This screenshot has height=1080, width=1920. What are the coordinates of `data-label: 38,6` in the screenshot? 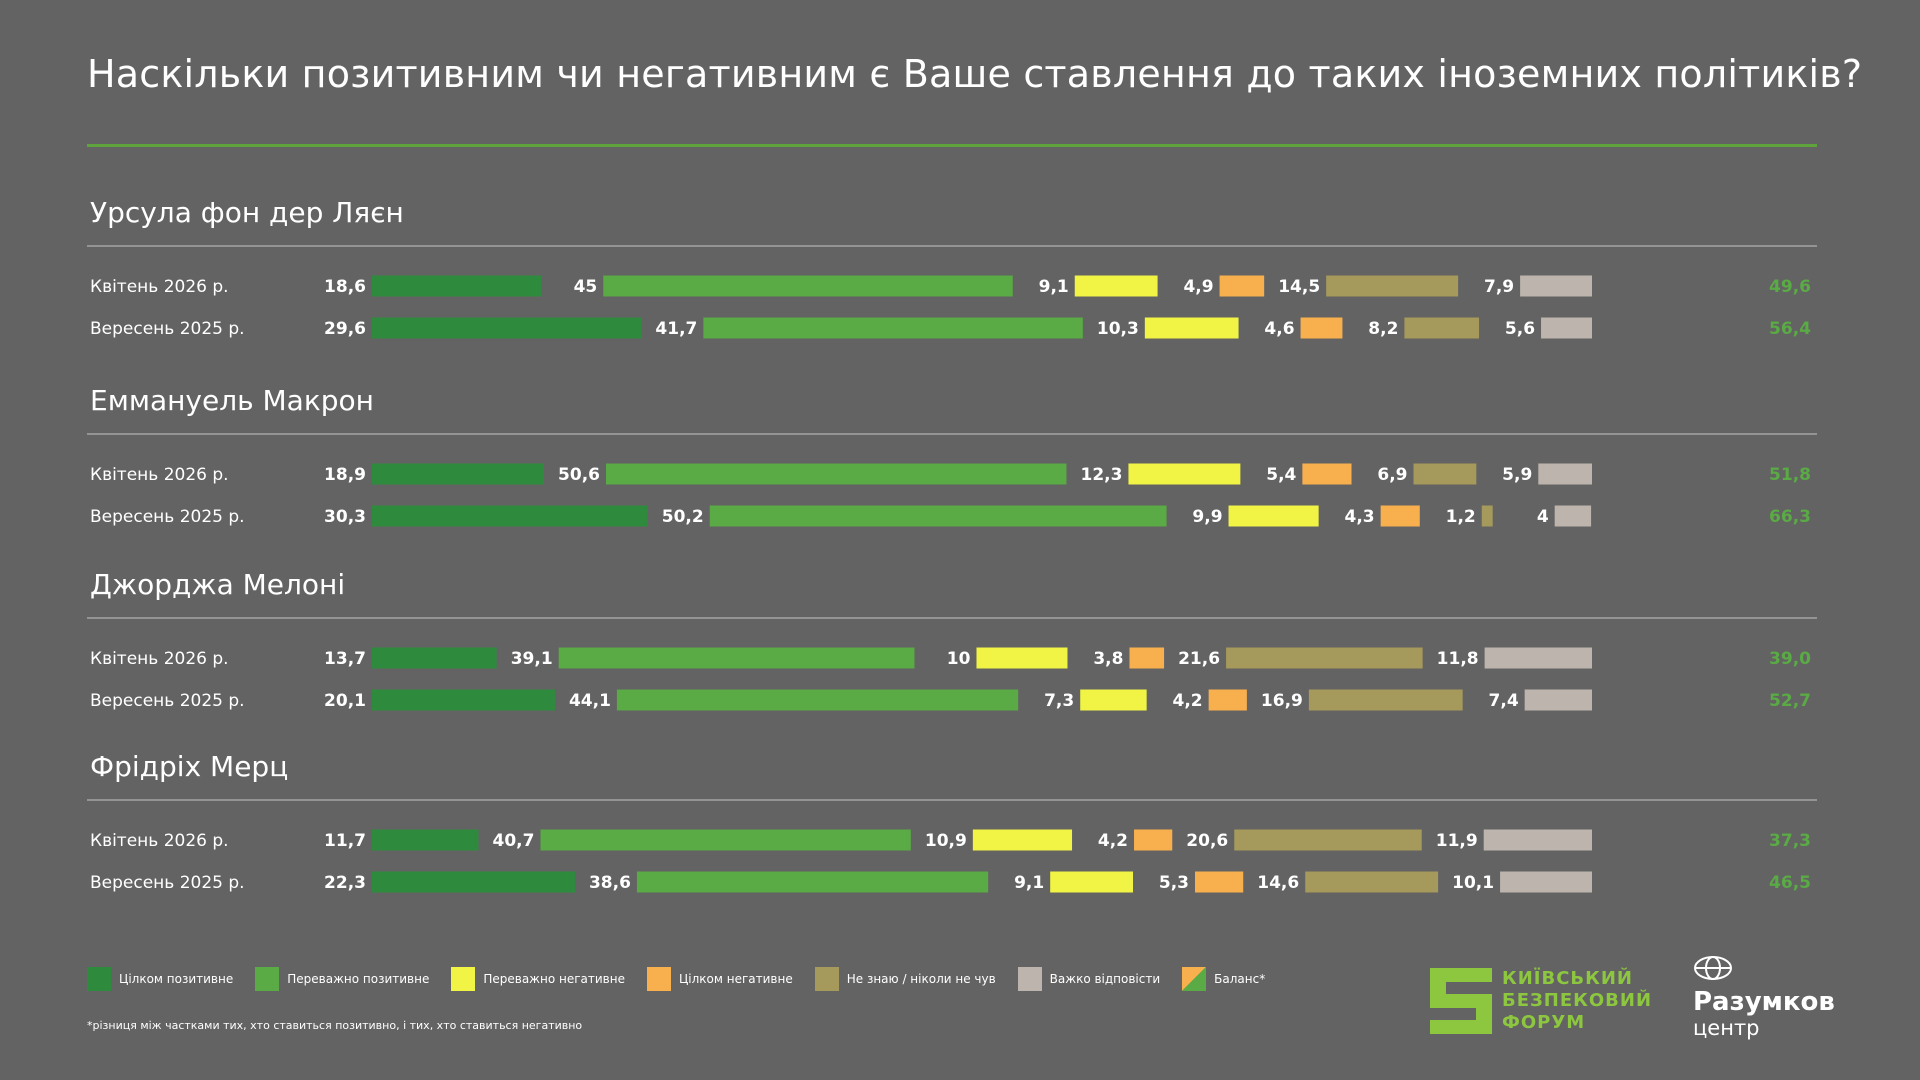 It's located at (610, 883).